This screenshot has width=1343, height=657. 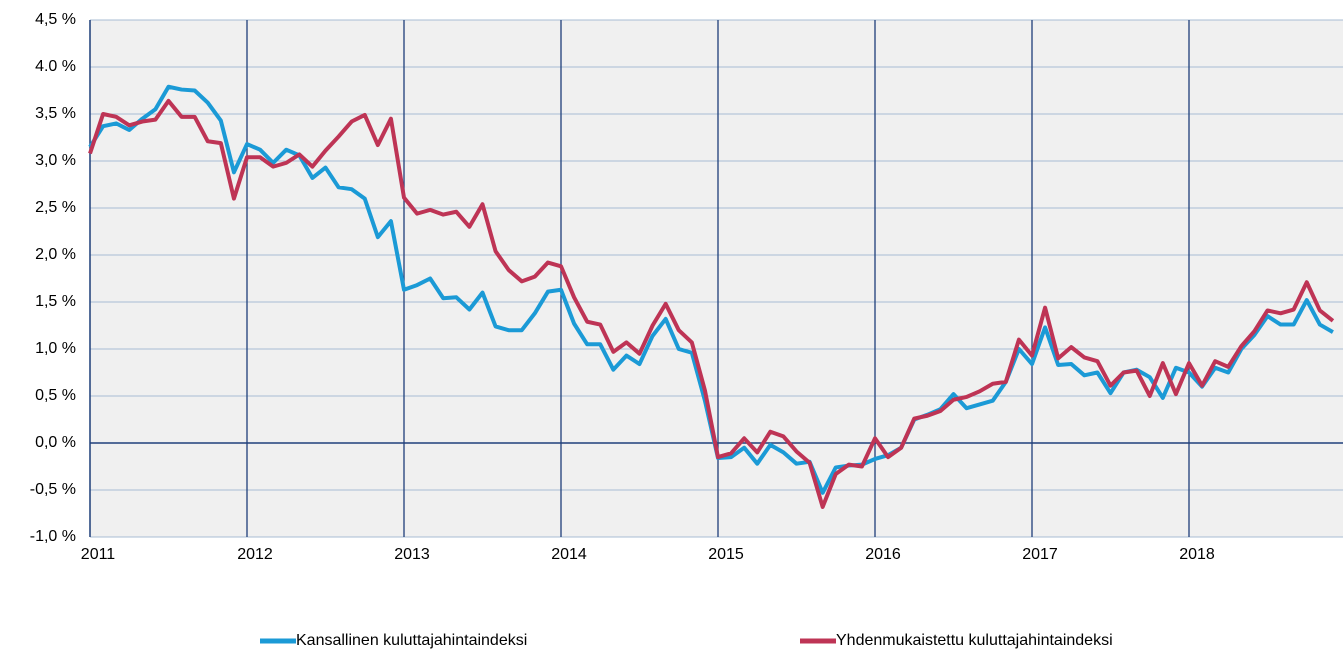 What do you see at coordinates (1197, 554) in the screenshot?
I see `x-tick-label: 2018` at bounding box center [1197, 554].